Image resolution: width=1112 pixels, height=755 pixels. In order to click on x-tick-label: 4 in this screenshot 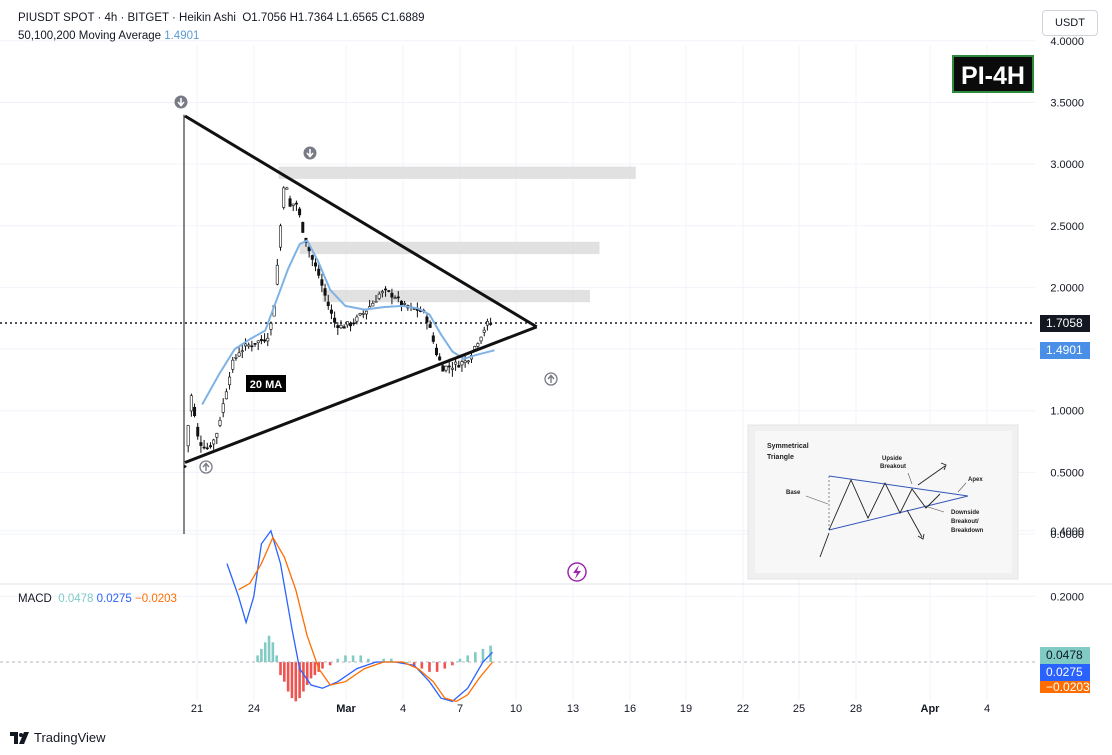, I will do `click(987, 709)`.